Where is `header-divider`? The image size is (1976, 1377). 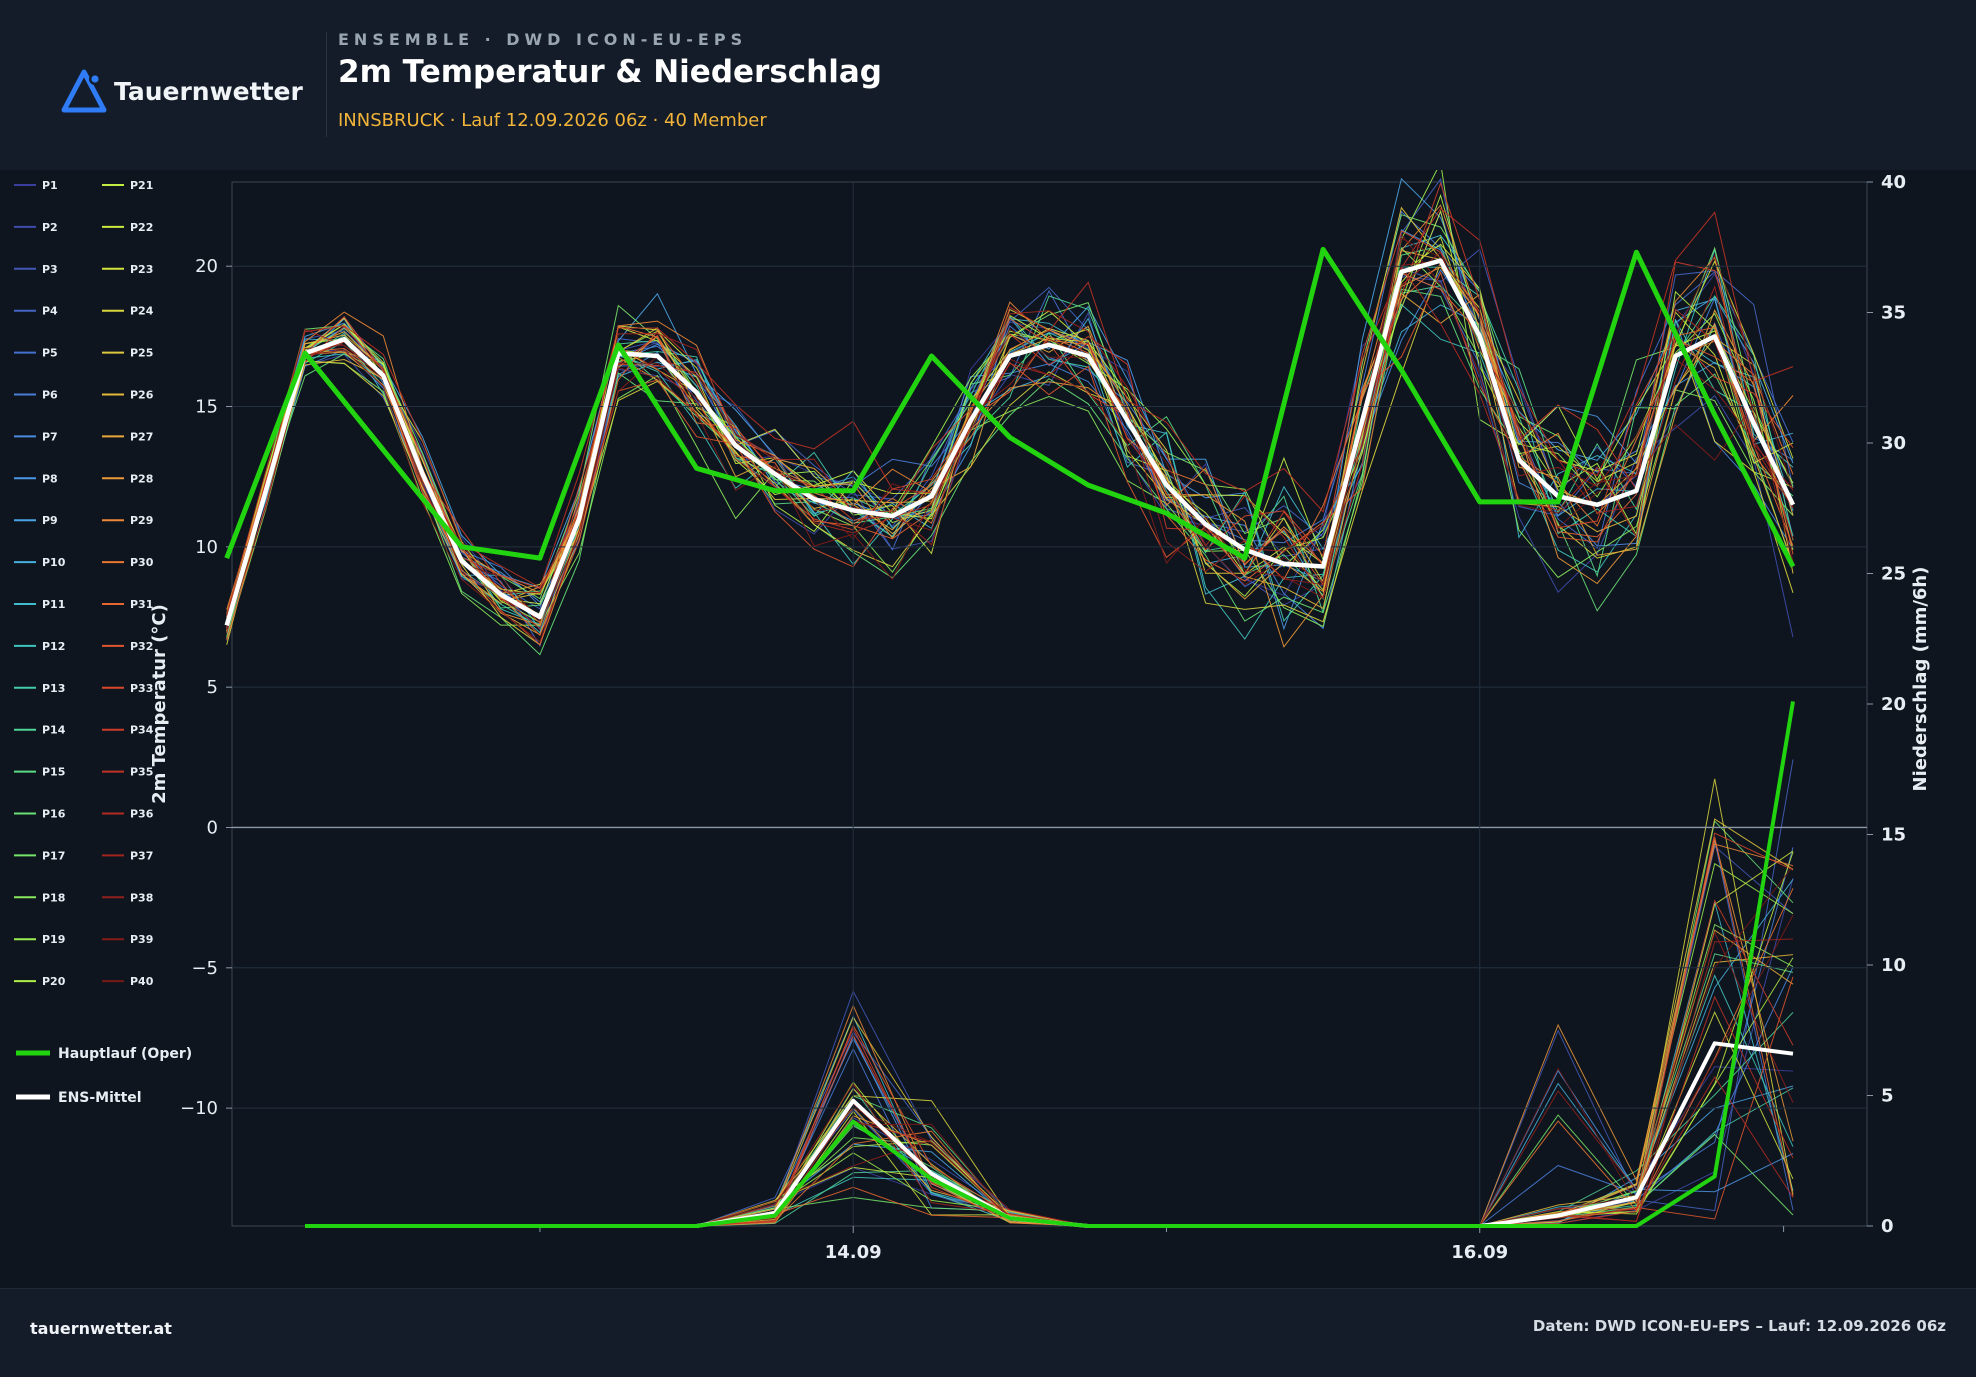
header-divider is located at coordinates (326, 84).